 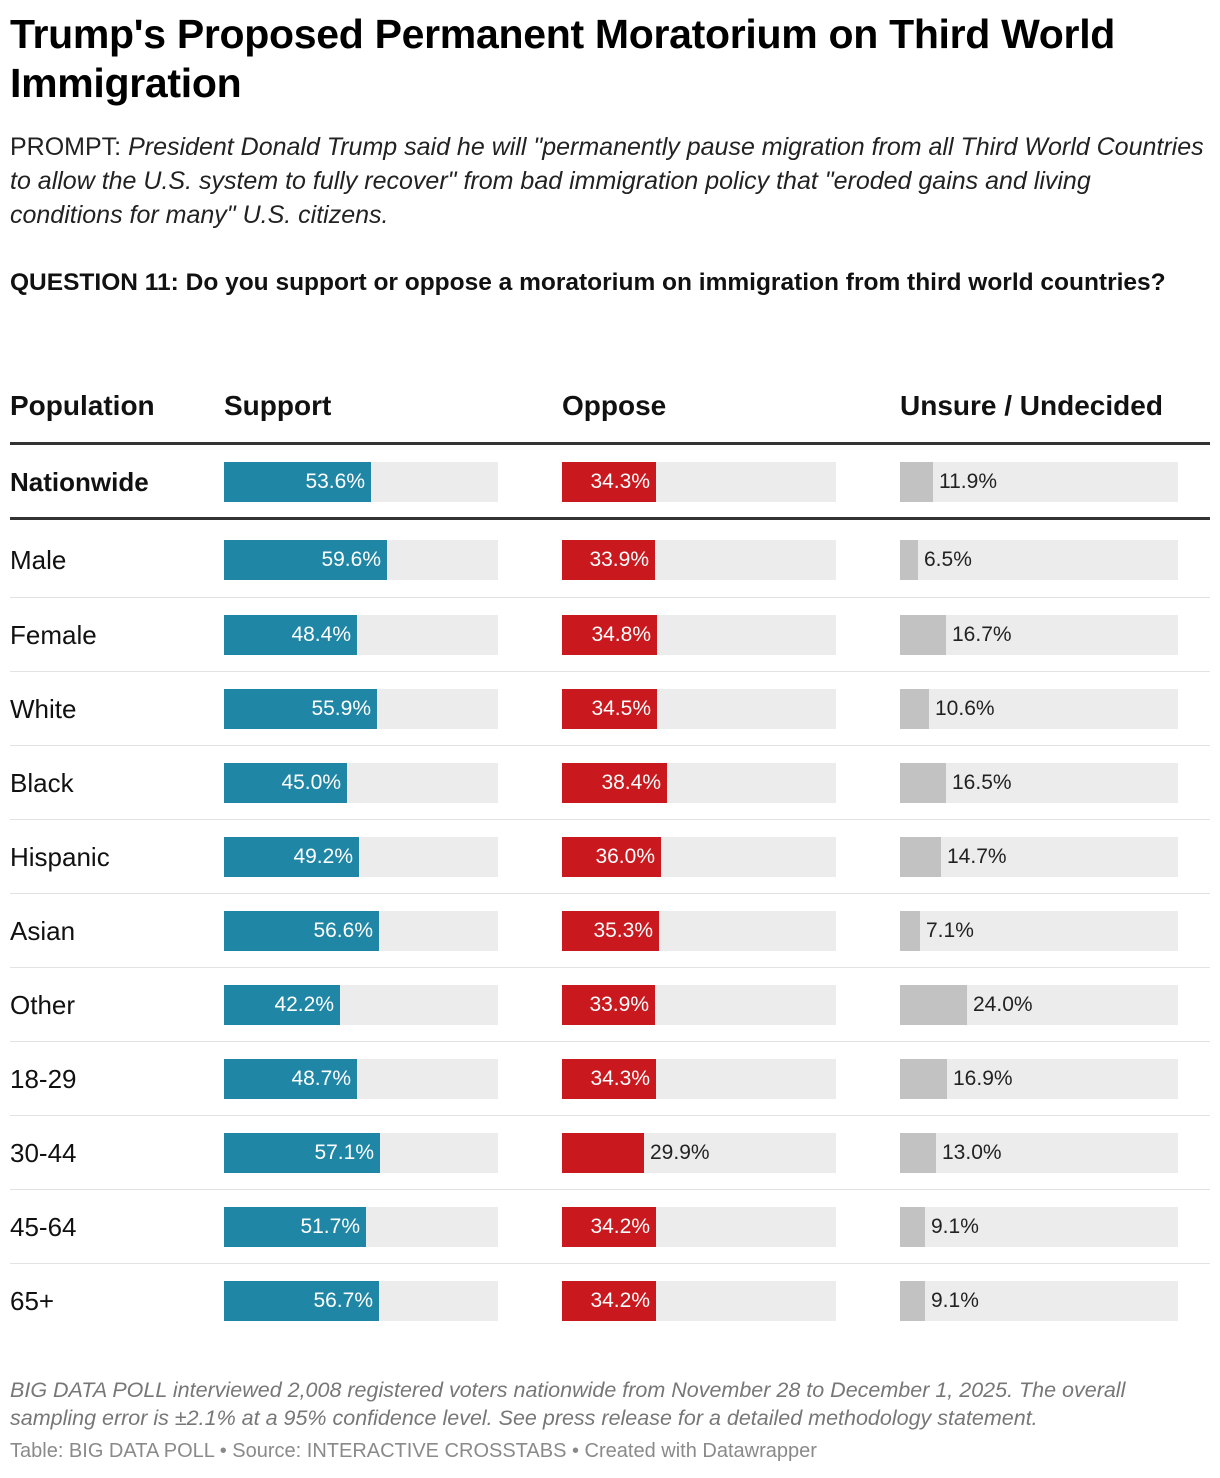 I want to click on support-value-label: 59.6%, so click(x=351, y=559).